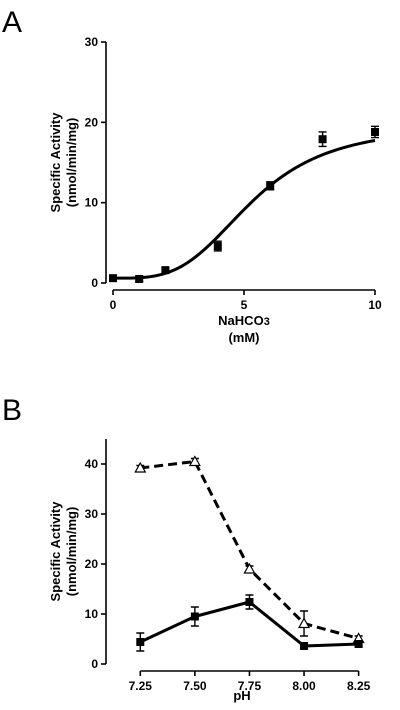  I want to click on panel-b-y-tick-label: 20, so click(92, 564).